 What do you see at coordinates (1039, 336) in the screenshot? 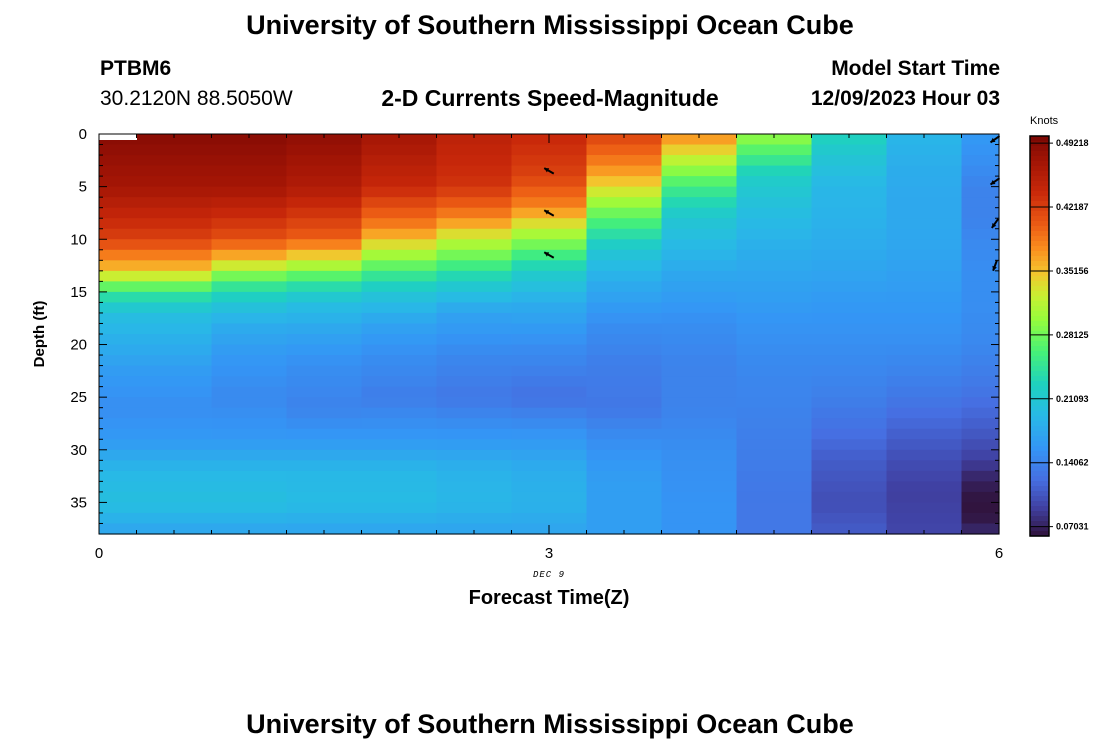
I see `colorbar-frame` at bounding box center [1039, 336].